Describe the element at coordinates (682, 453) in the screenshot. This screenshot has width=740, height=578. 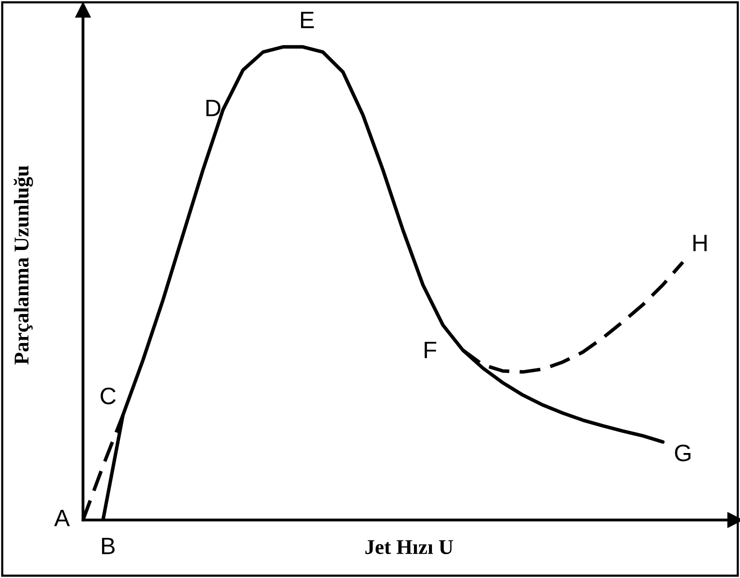
I see `annotation: G` at that location.